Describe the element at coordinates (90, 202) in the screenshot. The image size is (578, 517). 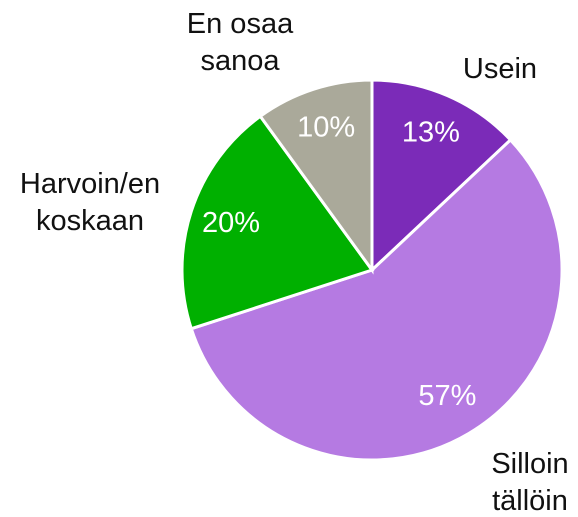
I see `category-label: Harvoin/en koskaan` at that location.